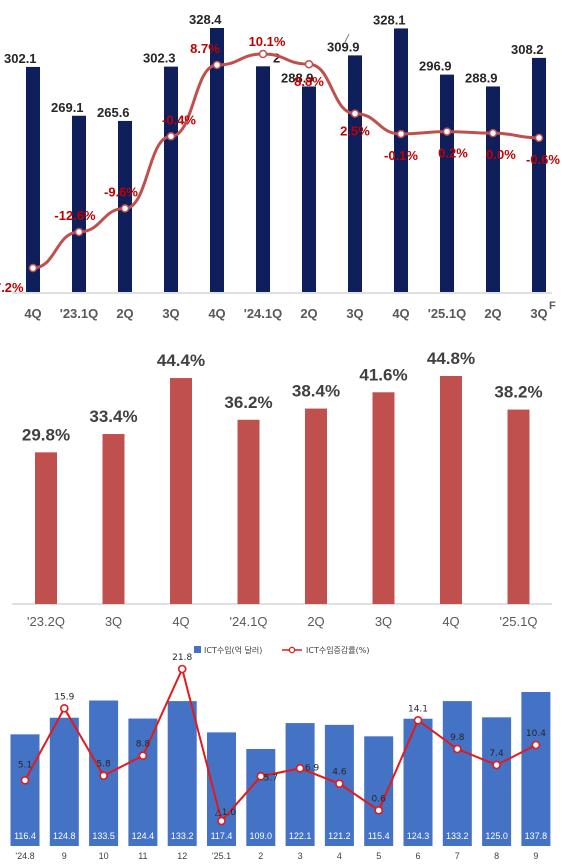 The image size is (562, 866). What do you see at coordinates (450, 621) in the screenshot?
I see `chart2-category-label: 4Q` at bounding box center [450, 621].